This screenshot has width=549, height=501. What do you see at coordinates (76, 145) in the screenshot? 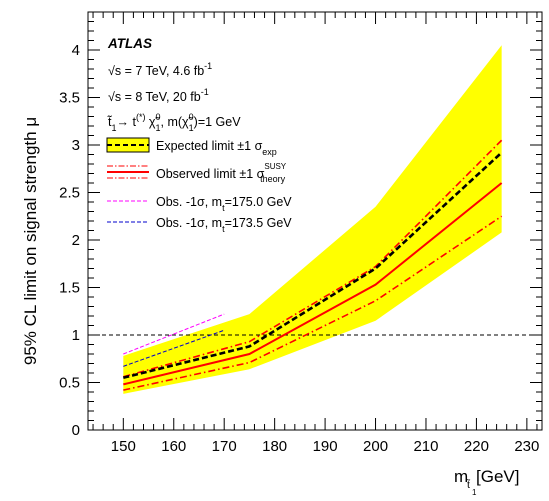
I see `y-tick-label: 3` at bounding box center [76, 145].